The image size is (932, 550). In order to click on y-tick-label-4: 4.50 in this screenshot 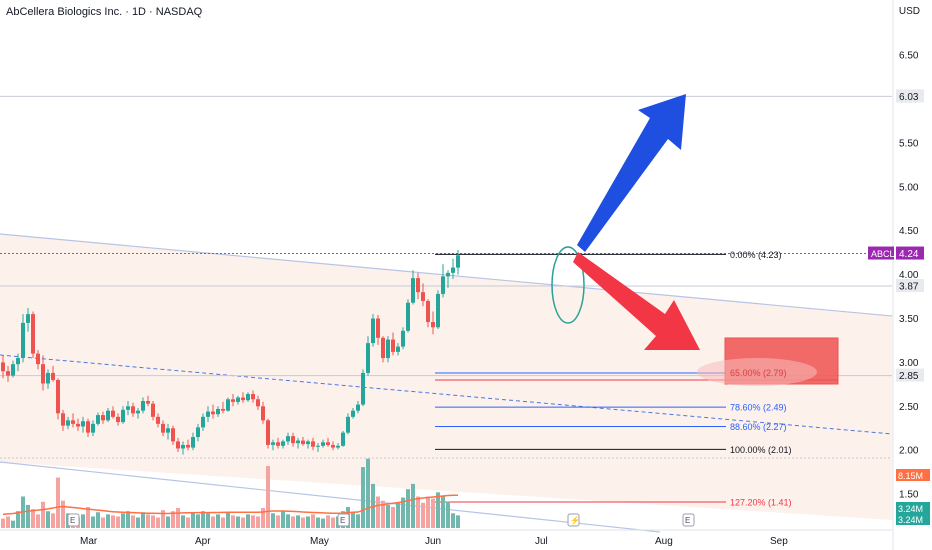, I will do `click(909, 231)`.